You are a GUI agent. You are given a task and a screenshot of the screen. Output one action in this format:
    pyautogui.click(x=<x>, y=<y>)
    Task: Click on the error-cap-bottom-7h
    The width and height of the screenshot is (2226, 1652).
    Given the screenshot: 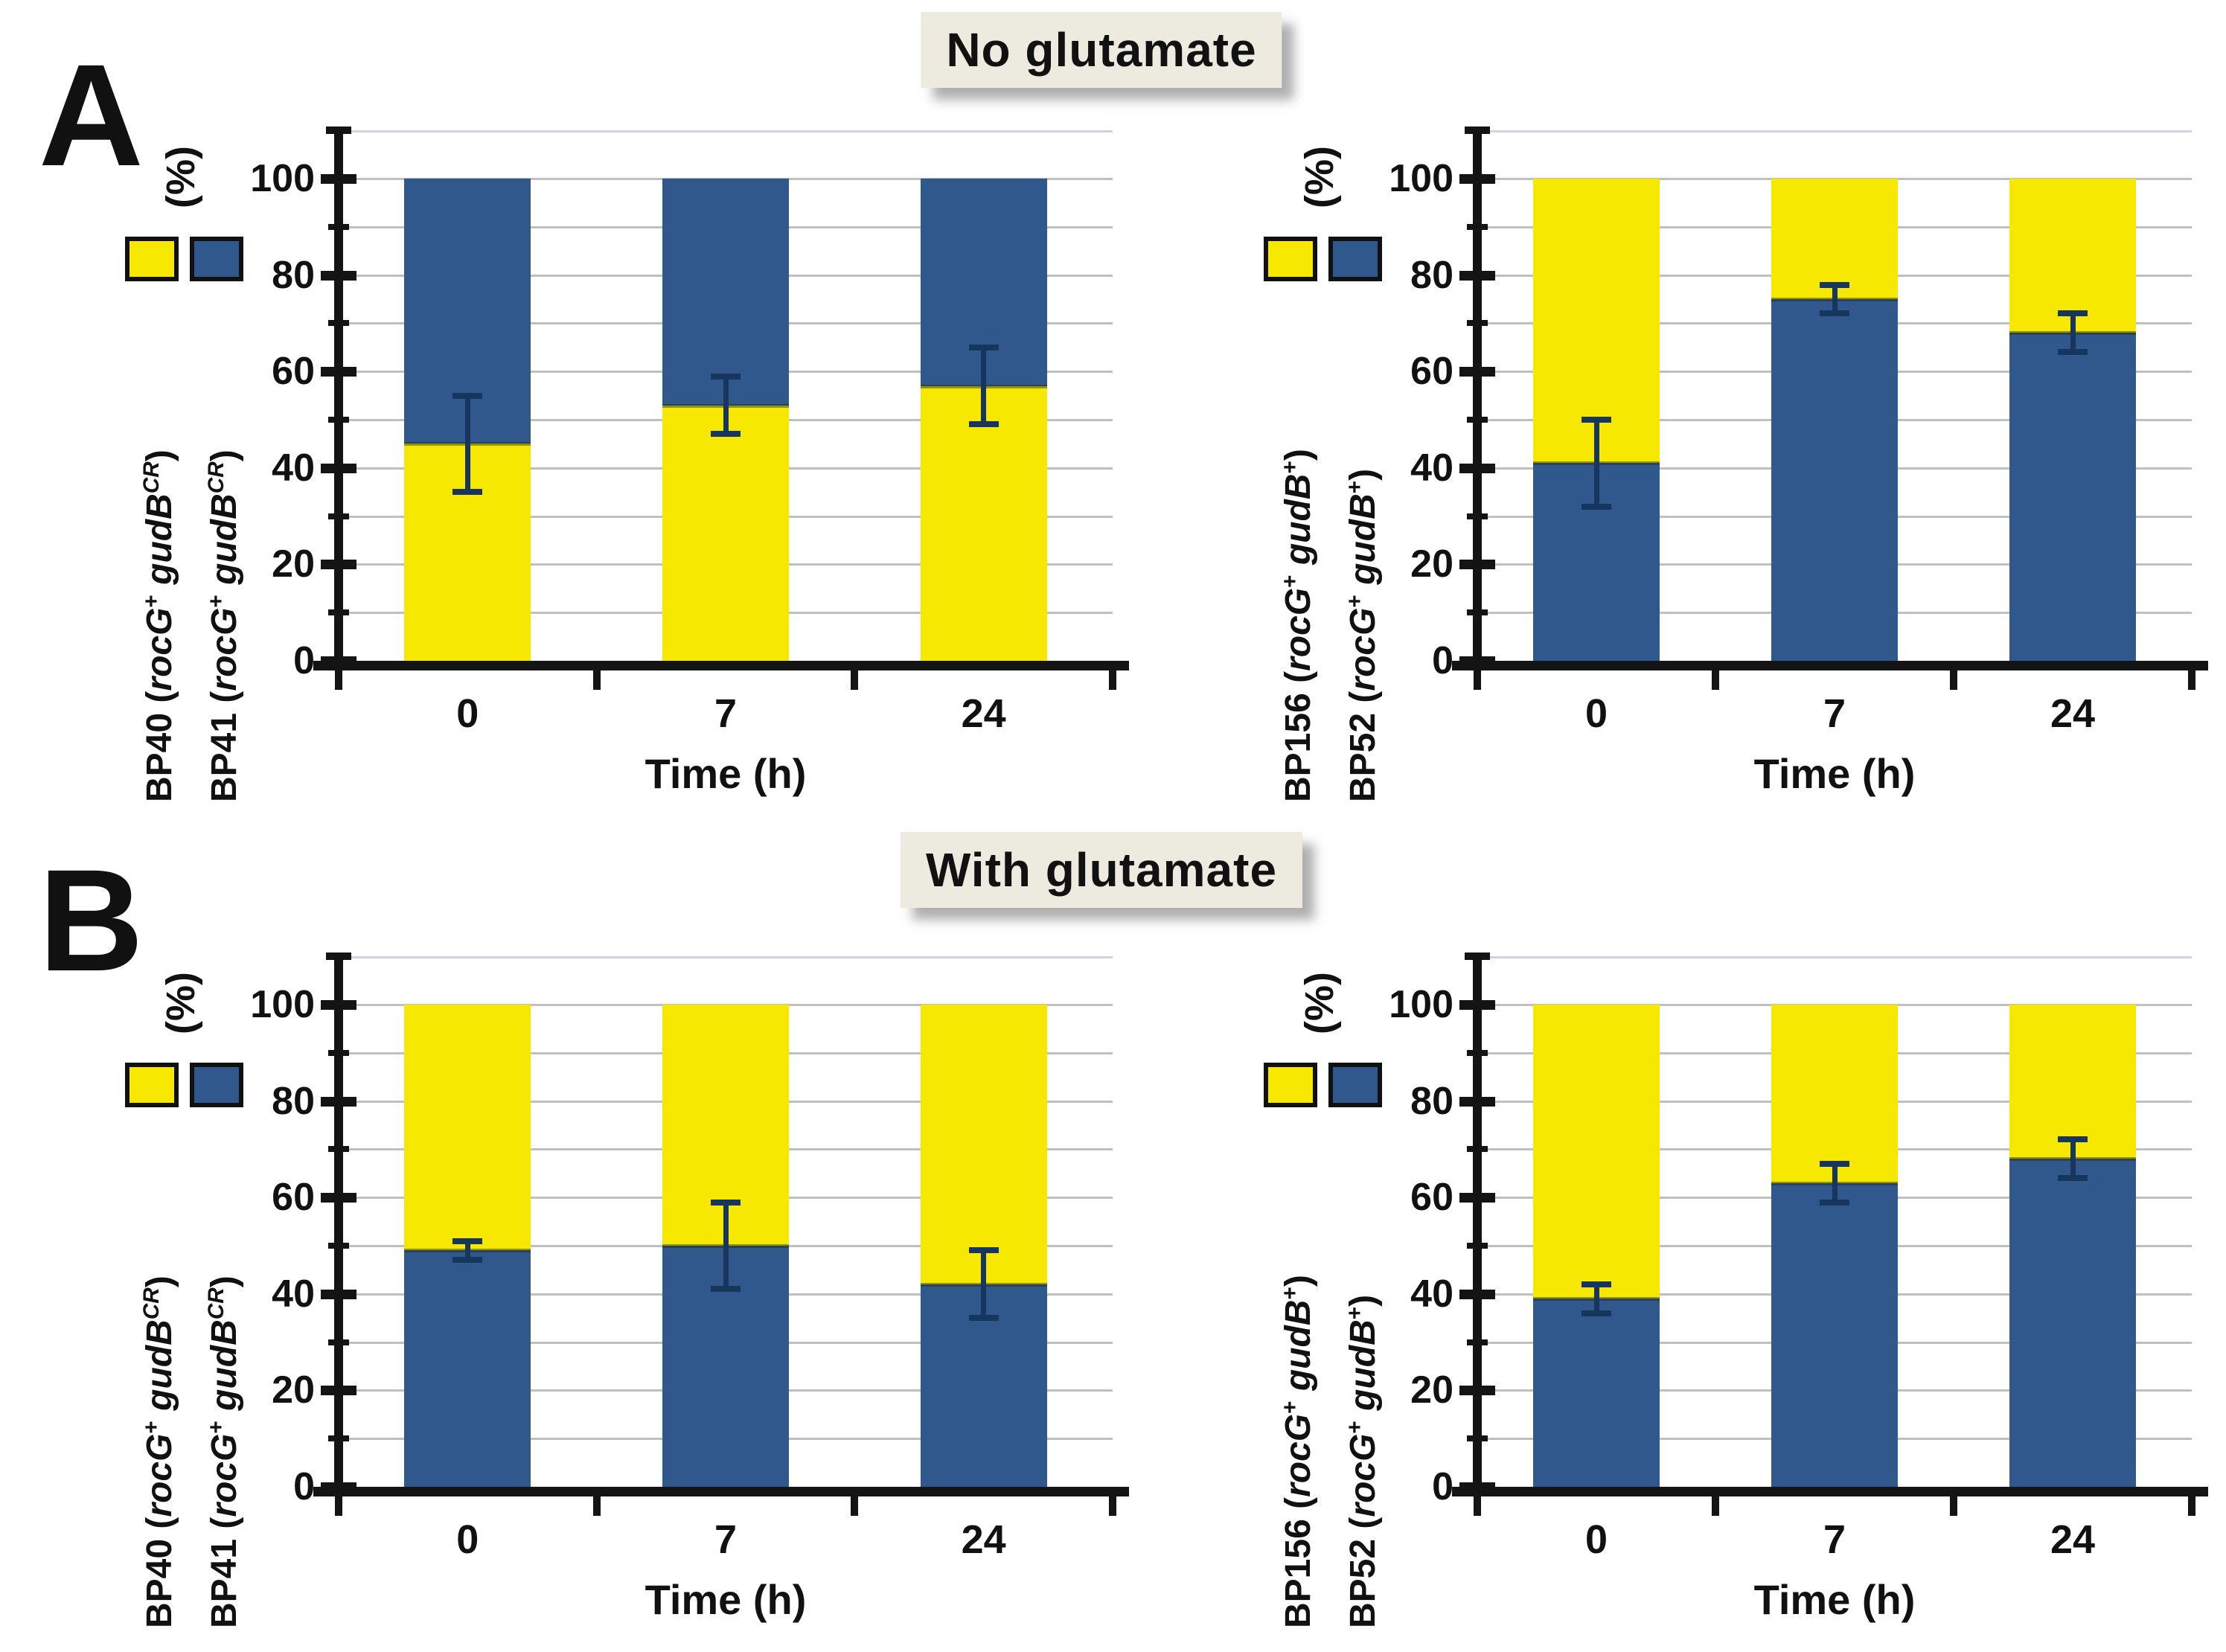 What is the action you would take?
    pyautogui.click(x=726, y=1289)
    